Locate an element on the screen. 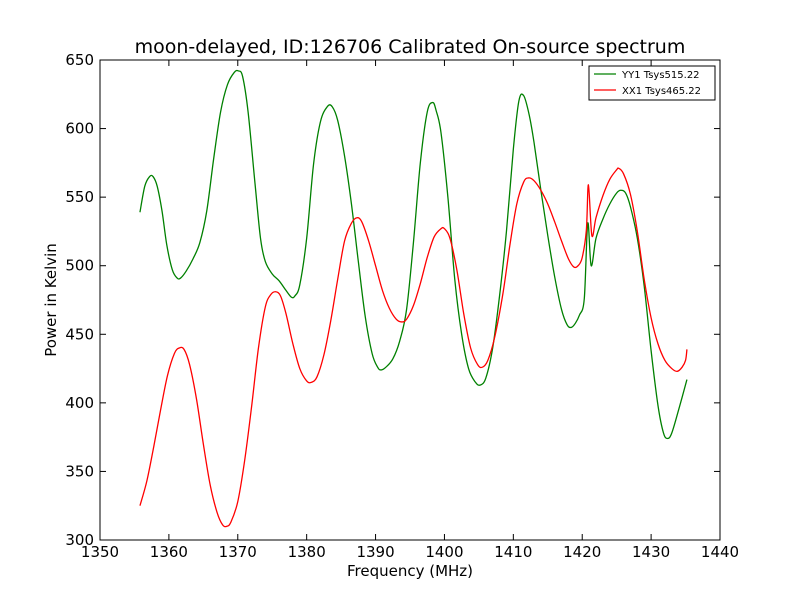 The height and width of the screenshot is (600, 800). x-axis-label: Frequency (MHz) is located at coordinates (410, 571).